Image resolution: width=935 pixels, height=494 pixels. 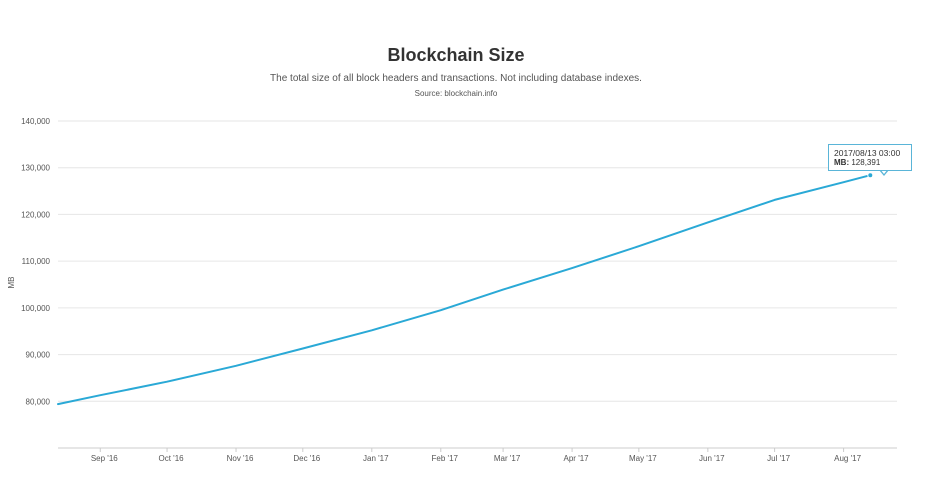 I want to click on x-tick-label: Dec '16, so click(x=306, y=458).